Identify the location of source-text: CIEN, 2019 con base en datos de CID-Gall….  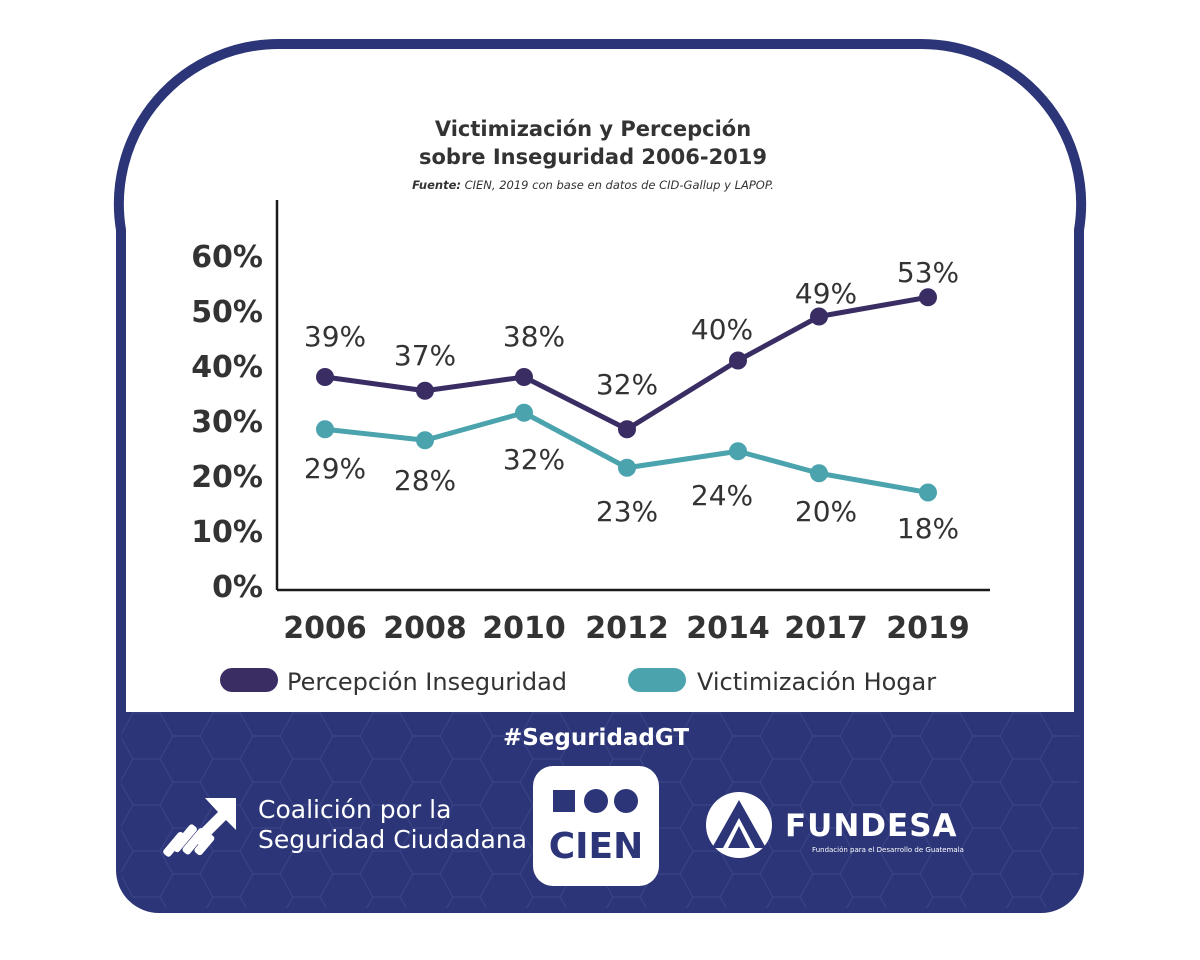
(617, 185).